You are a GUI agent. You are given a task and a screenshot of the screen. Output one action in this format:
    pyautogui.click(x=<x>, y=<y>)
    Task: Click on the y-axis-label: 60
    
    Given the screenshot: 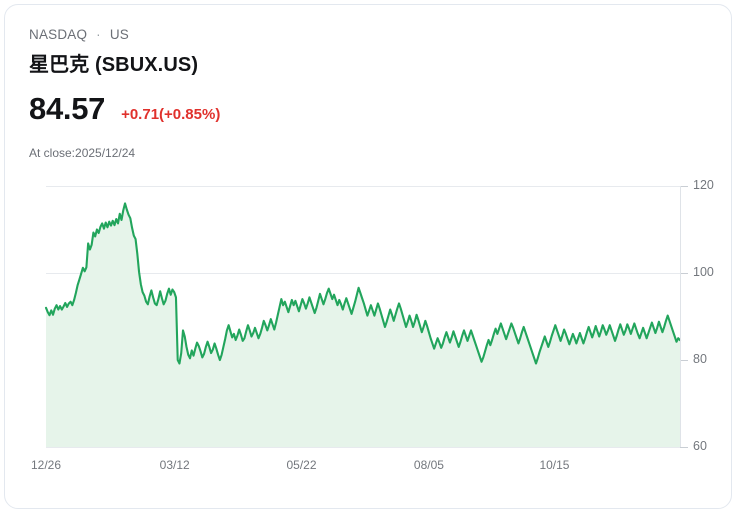 What is the action you would take?
    pyautogui.click(x=700, y=446)
    